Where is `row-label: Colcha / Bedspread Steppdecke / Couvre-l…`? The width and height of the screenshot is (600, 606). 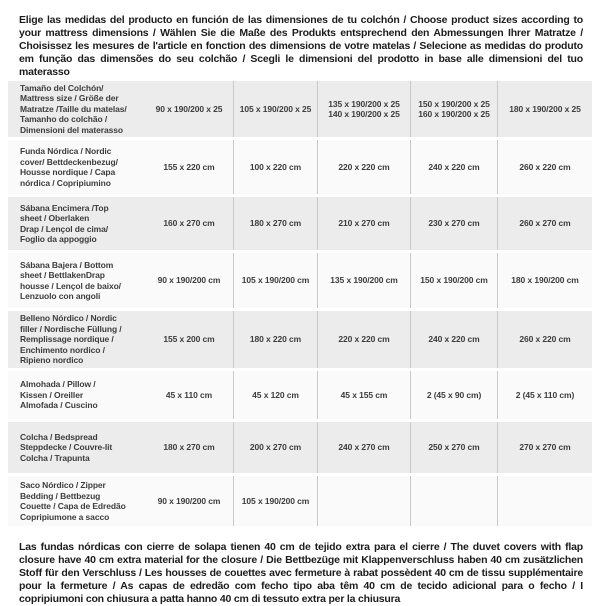
row-label: Colcha / Bedspread Steppdecke / Couvre-l… is located at coordinates (66, 447).